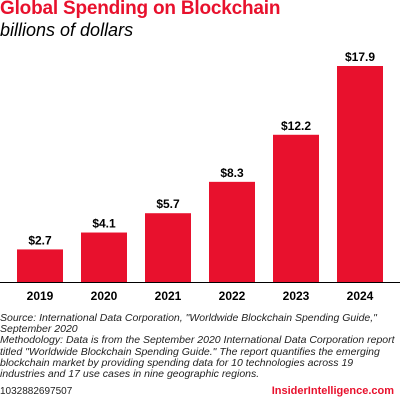  What do you see at coordinates (232, 173) in the screenshot?
I see `value-label-2022: $8.3` at bounding box center [232, 173].